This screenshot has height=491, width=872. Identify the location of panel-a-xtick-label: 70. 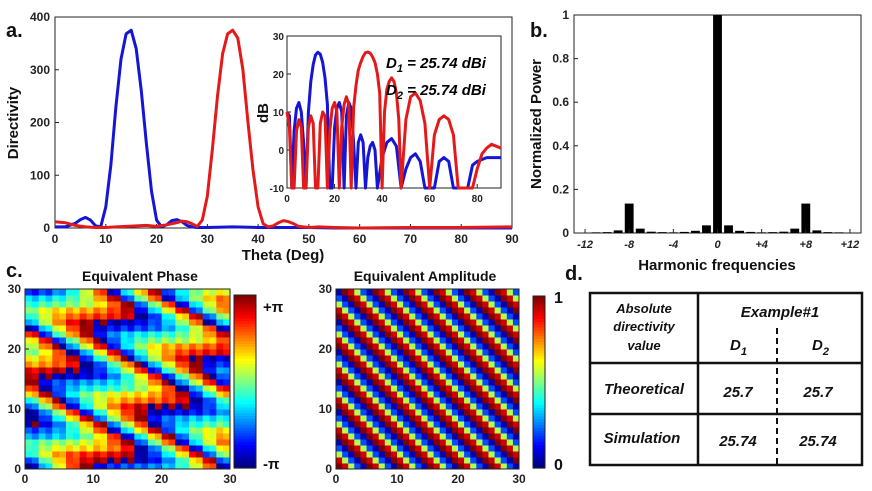
(411, 239).